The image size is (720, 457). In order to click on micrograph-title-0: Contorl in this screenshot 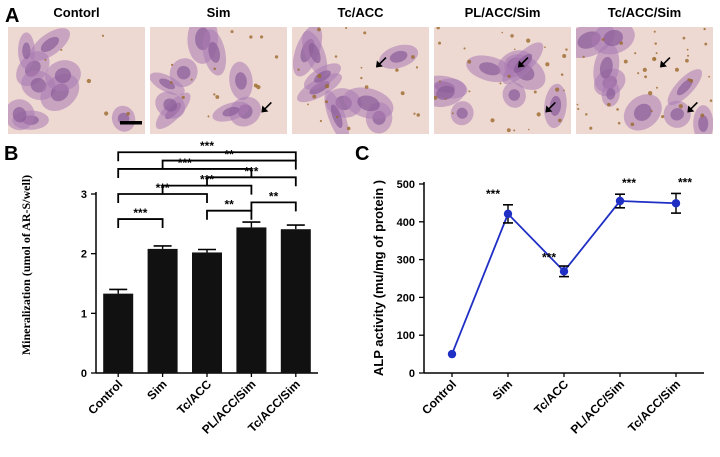, I will do `click(76, 12)`.